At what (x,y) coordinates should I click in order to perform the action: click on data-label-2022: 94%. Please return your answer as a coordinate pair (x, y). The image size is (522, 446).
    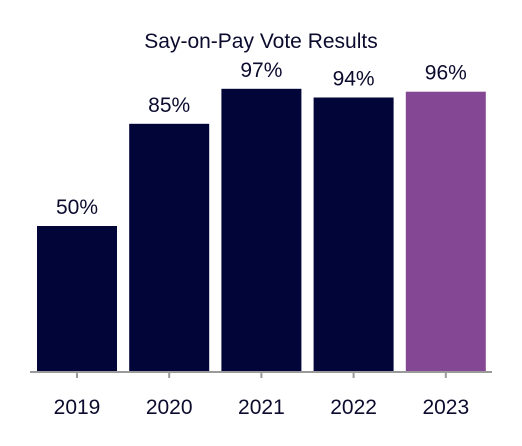
    Looking at the image, I should click on (354, 79).